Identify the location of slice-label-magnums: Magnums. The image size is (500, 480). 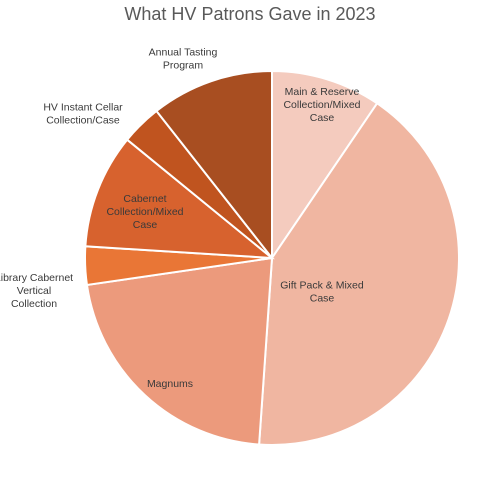
(170, 384).